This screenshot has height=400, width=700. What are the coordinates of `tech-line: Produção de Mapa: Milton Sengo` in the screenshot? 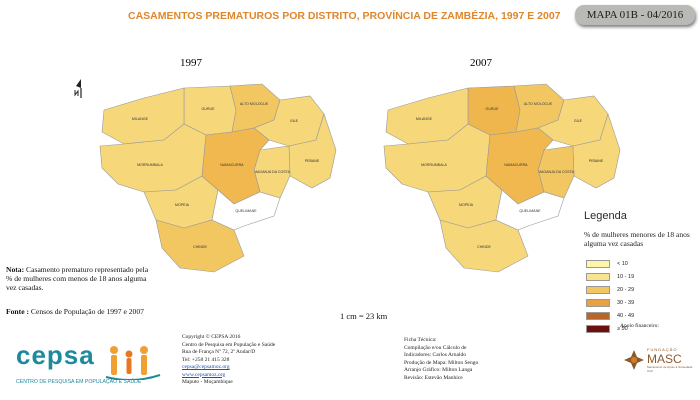 It's located at (441, 362).